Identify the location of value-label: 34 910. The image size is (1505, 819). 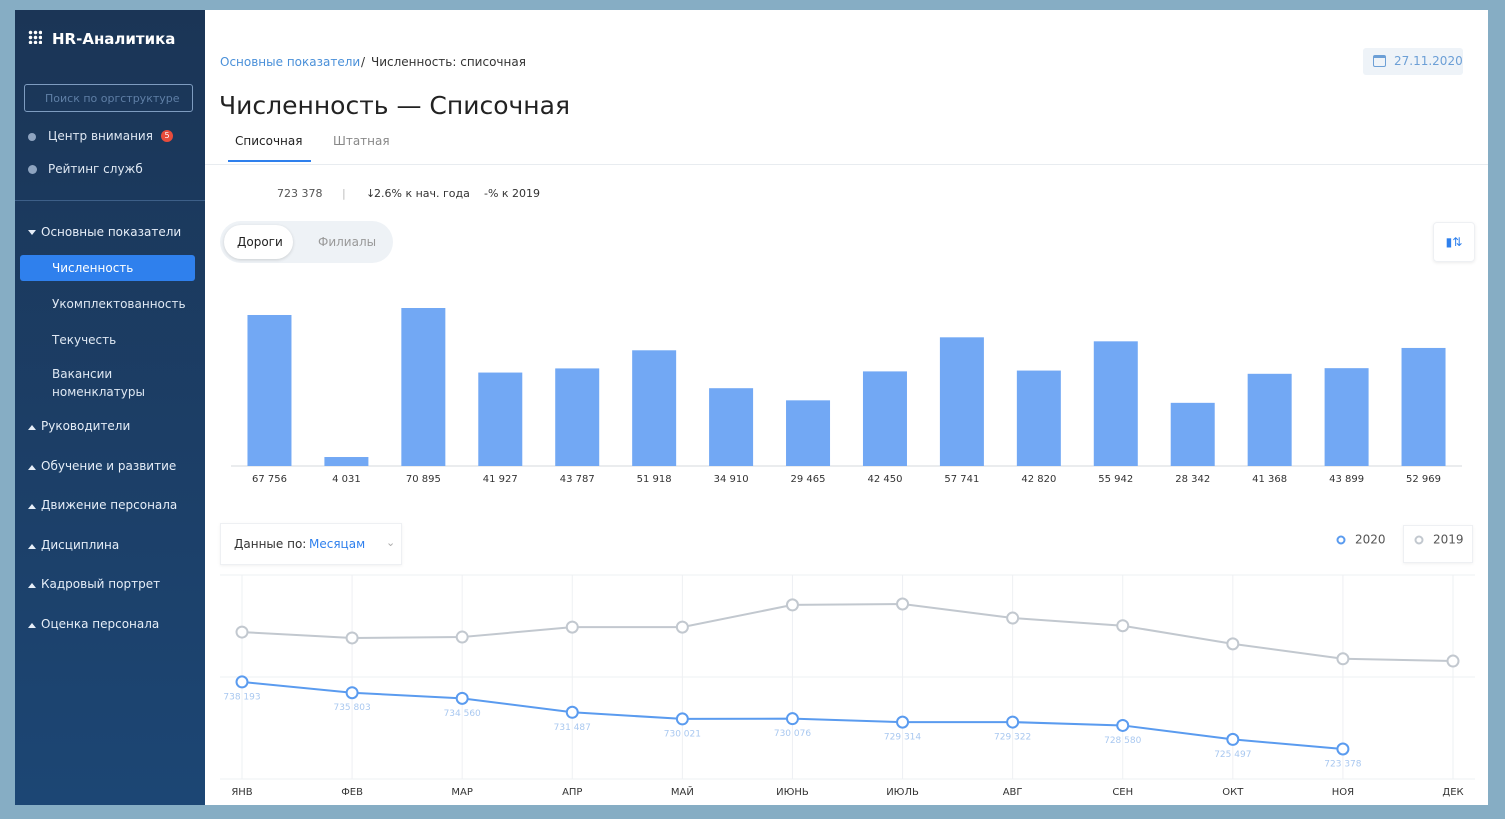
(731, 479).